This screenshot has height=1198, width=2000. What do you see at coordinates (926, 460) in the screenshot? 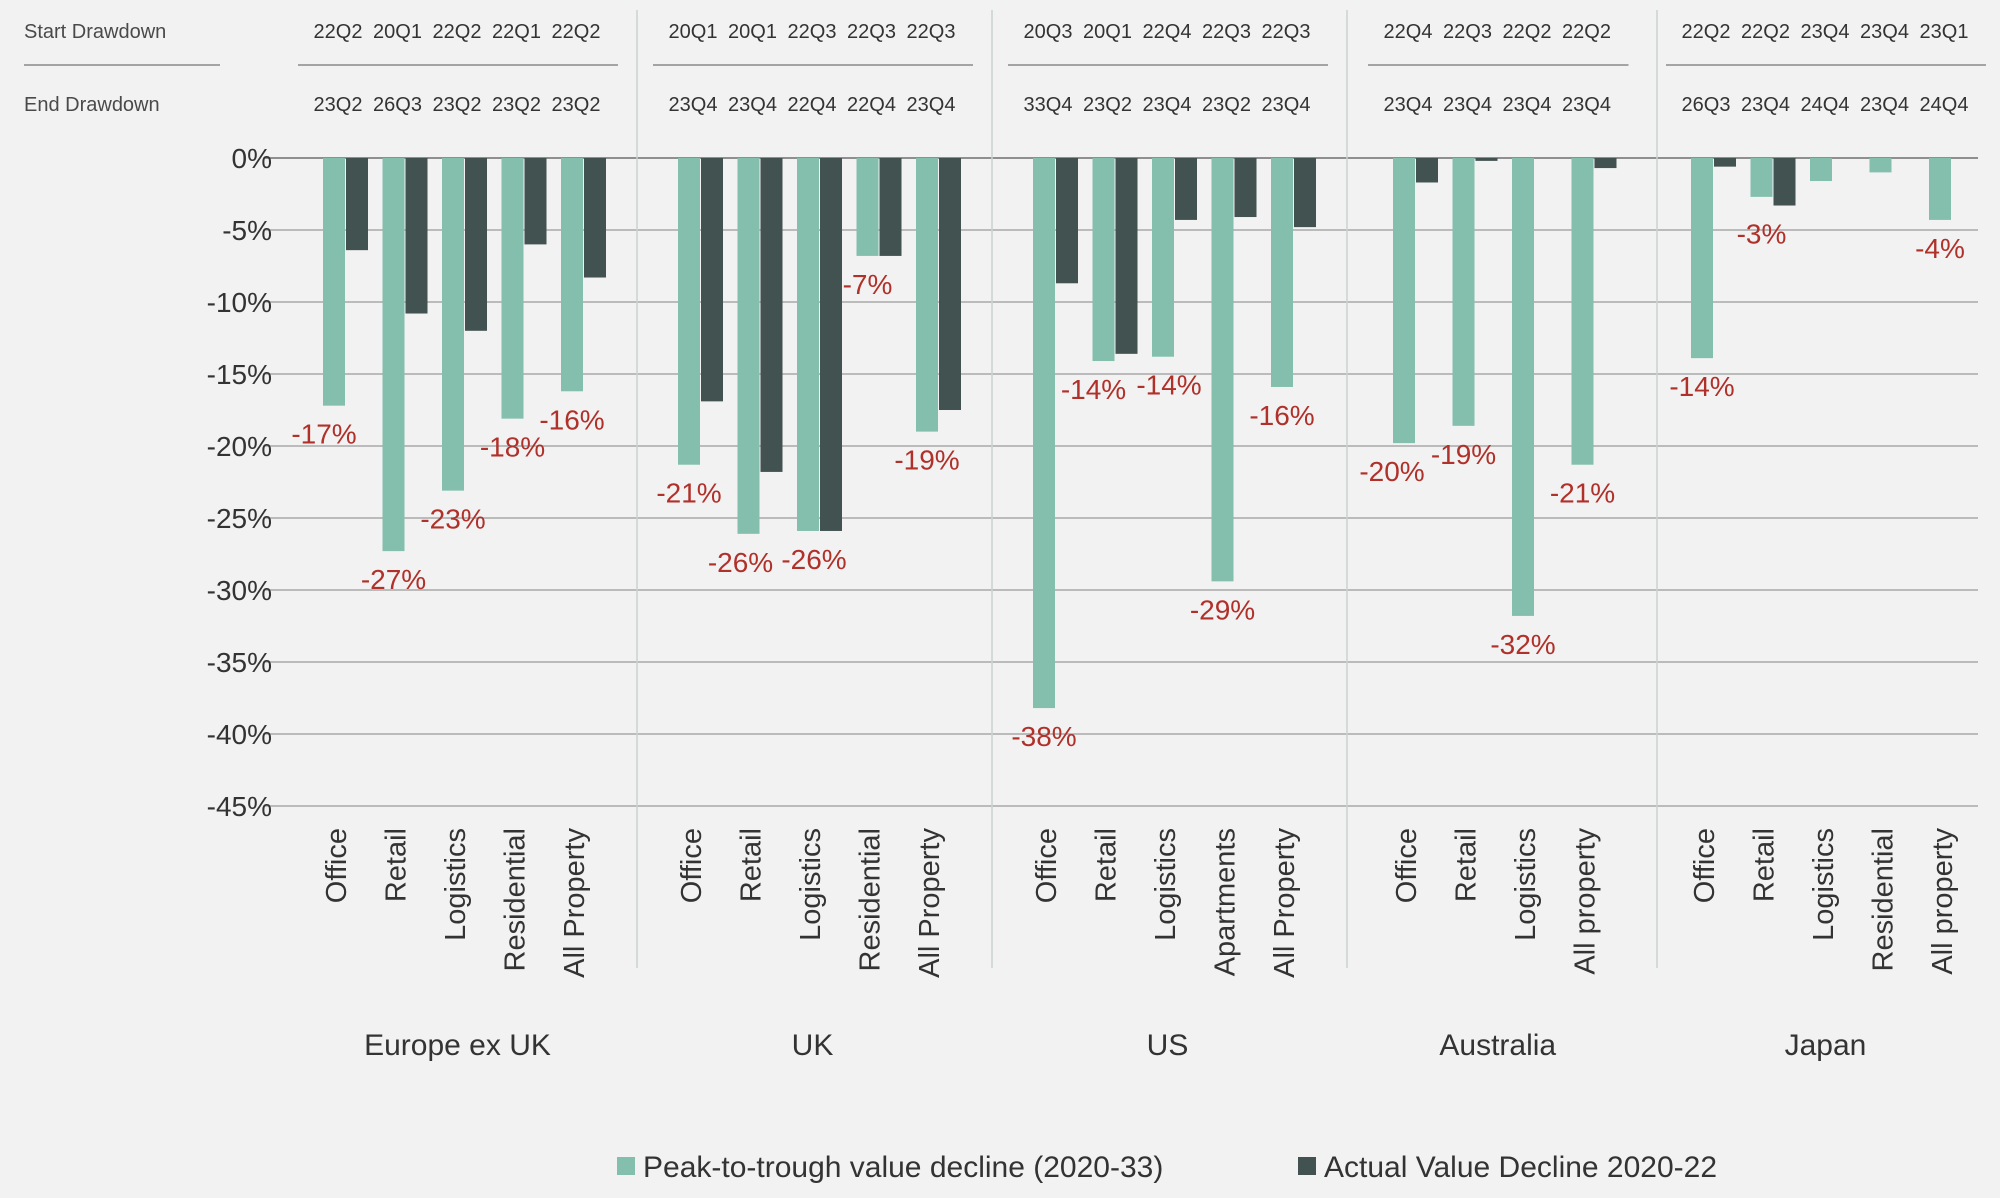
I see `data-label: -19%` at bounding box center [926, 460].